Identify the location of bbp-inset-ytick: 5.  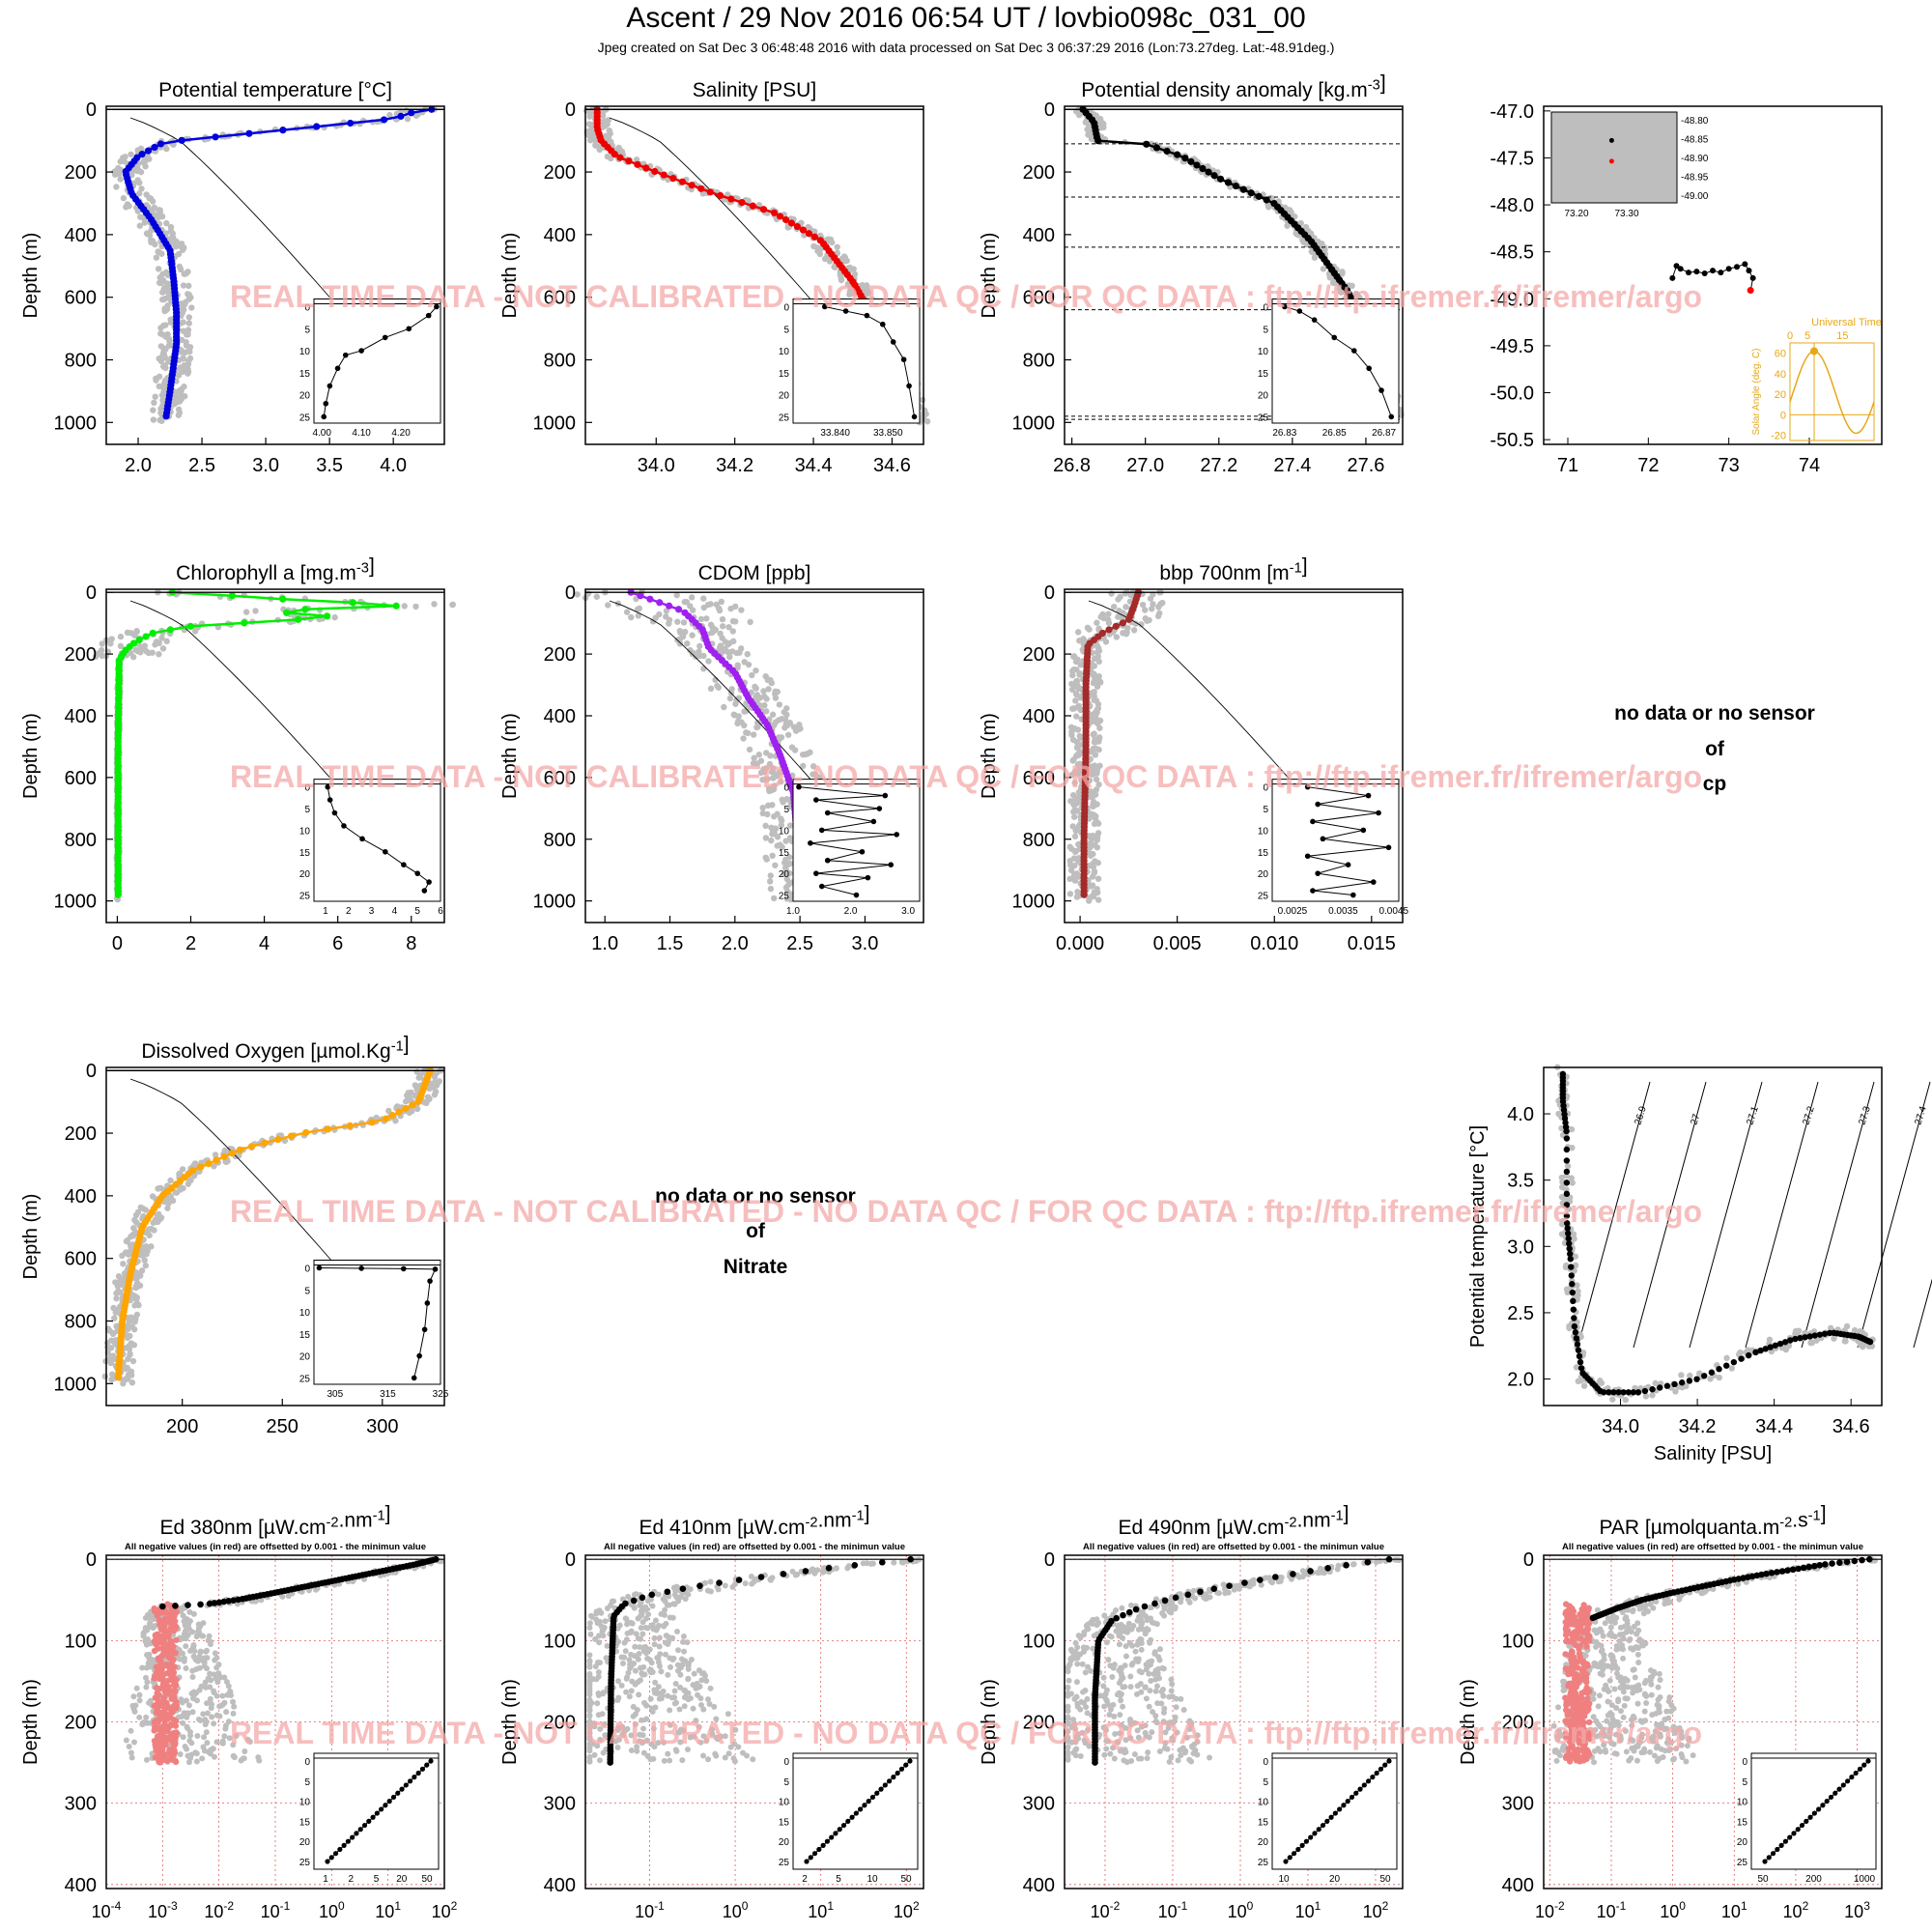
(1265, 810).